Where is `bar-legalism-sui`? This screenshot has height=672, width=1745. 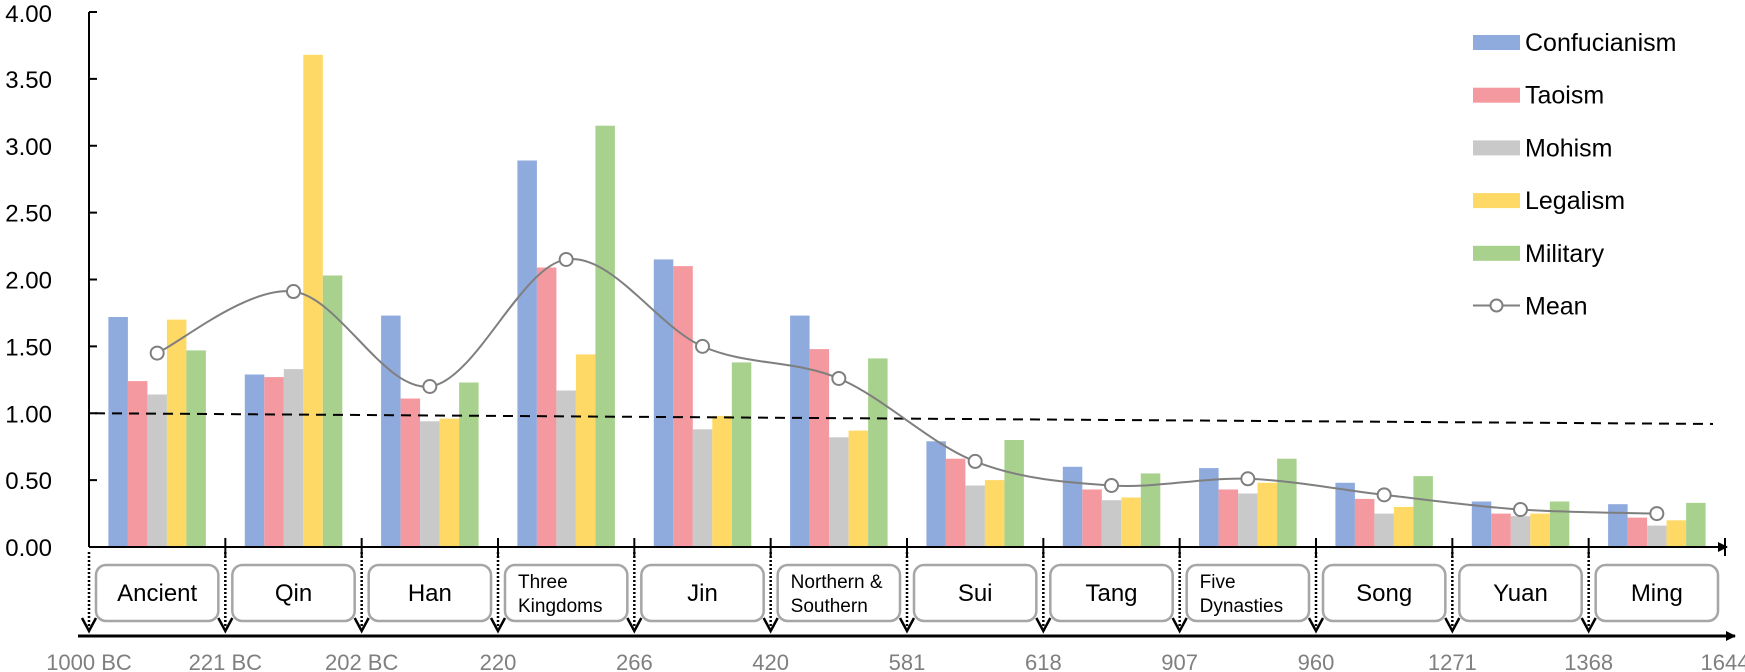
bar-legalism-sui is located at coordinates (994, 513).